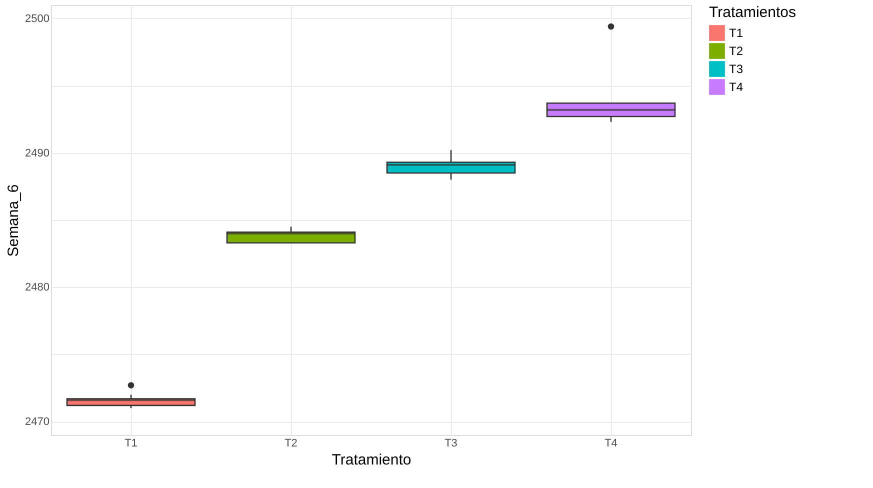 This screenshot has height=488, width=873. What do you see at coordinates (291, 444) in the screenshot?
I see `x-tick-label: T2` at bounding box center [291, 444].